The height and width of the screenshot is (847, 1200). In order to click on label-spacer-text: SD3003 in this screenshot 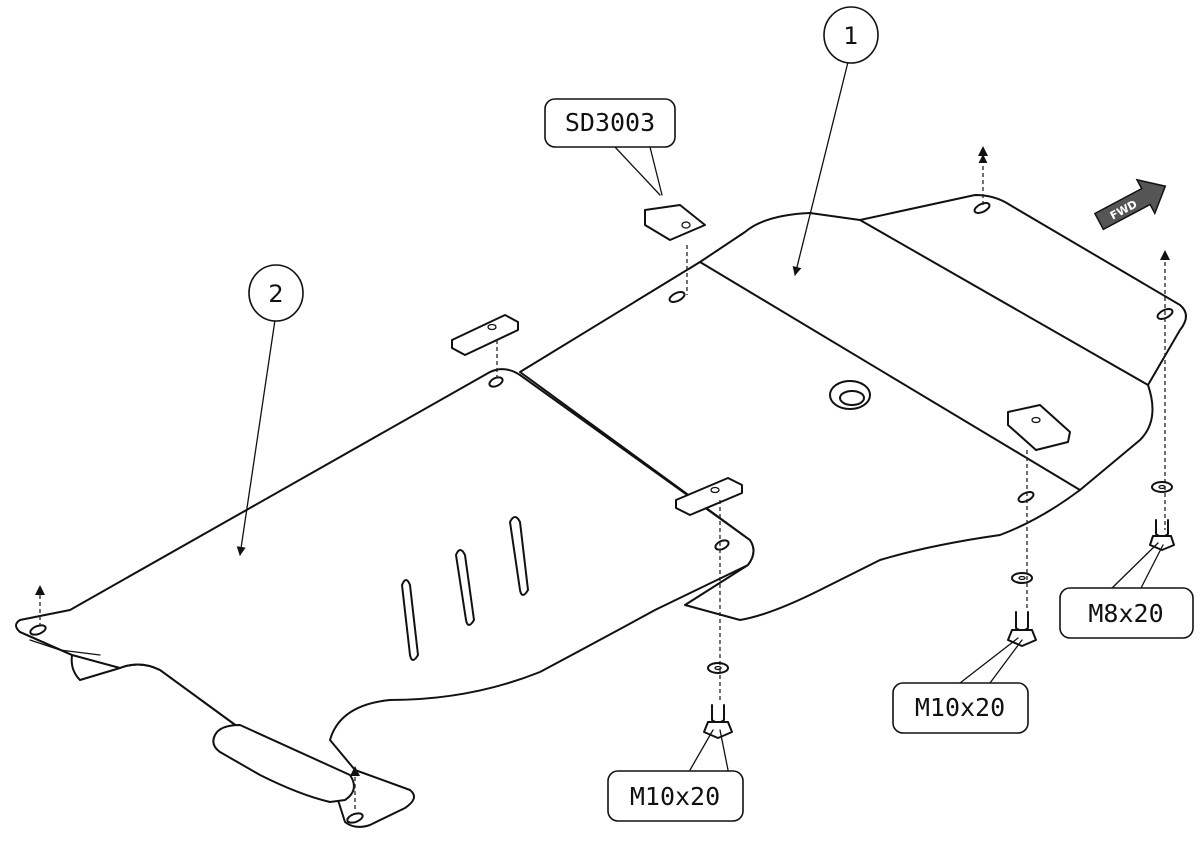, I will do `click(610, 122)`.